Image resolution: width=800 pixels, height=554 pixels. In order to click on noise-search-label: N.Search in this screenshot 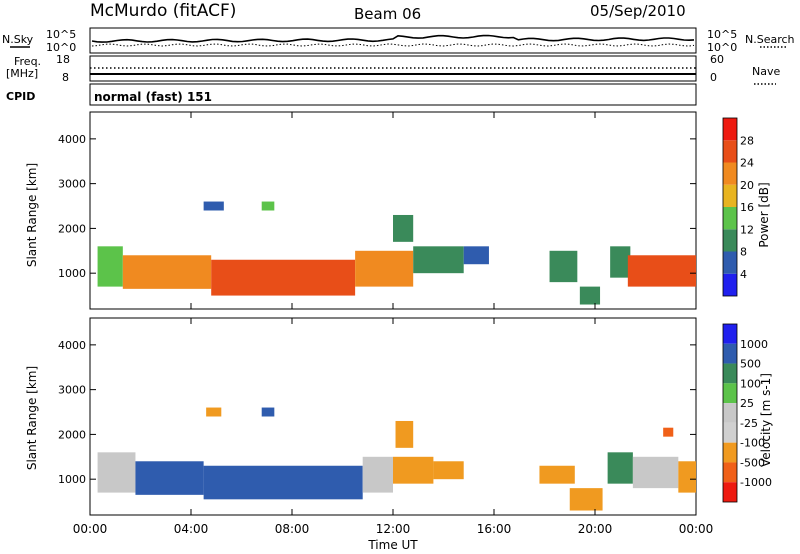, I will do `click(770, 39)`.